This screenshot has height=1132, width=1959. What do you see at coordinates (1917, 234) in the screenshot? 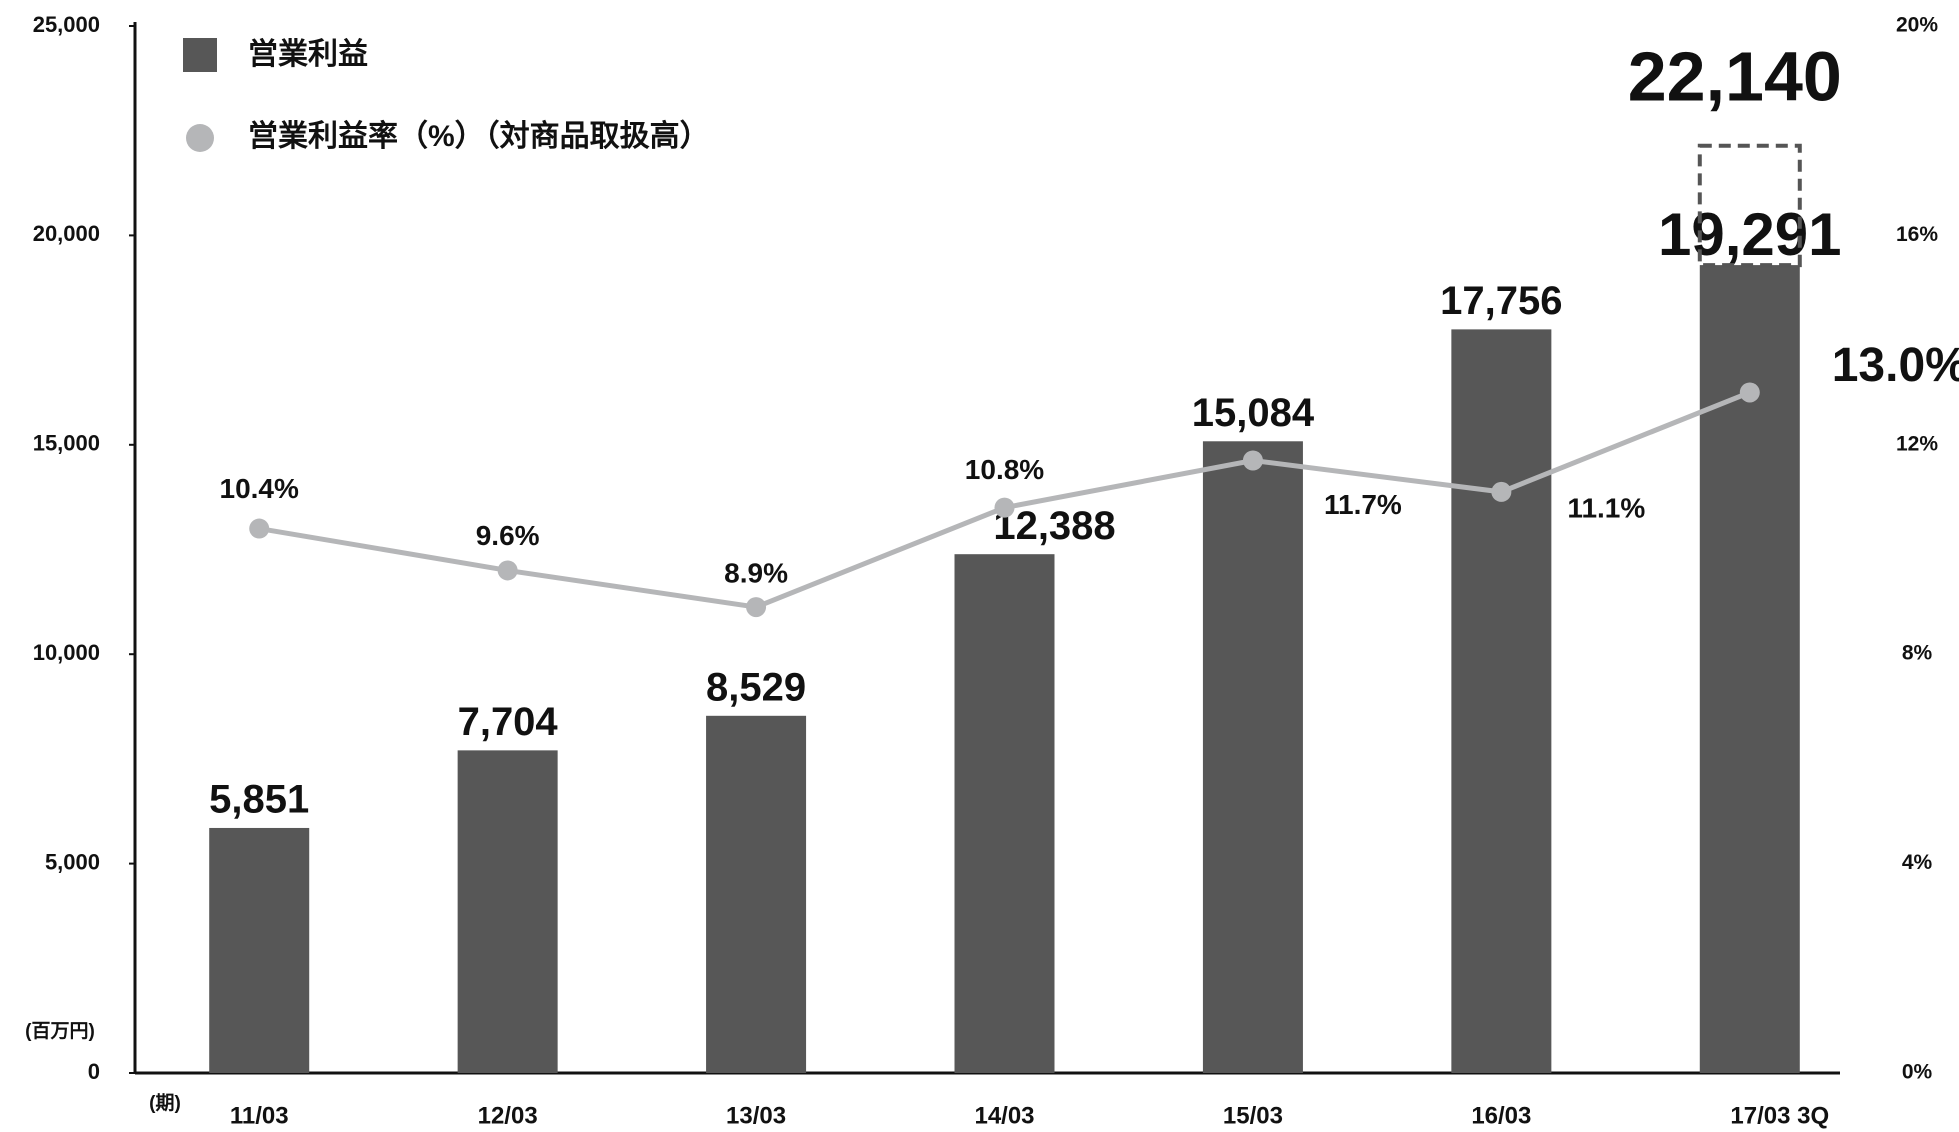
I see `y2-tick-label: 16%` at bounding box center [1917, 234].